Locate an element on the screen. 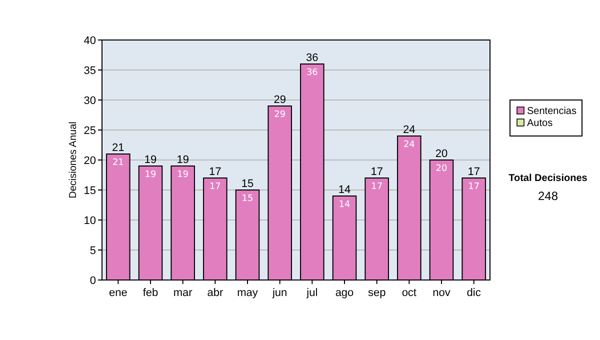 Image resolution: width=600 pixels, height=340 pixels. total-label: 36 is located at coordinates (312, 58).